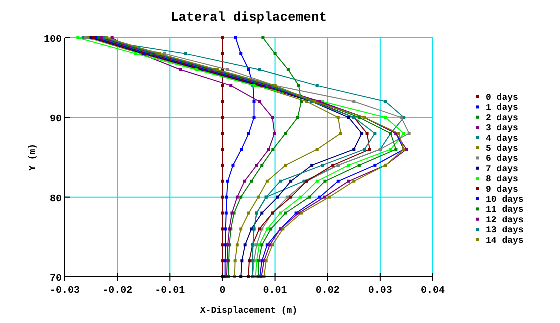 The height and width of the screenshot is (323, 560). What do you see at coordinates (502, 159) in the screenshot?
I see `legend-label: 6 days` at bounding box center [502, 159].